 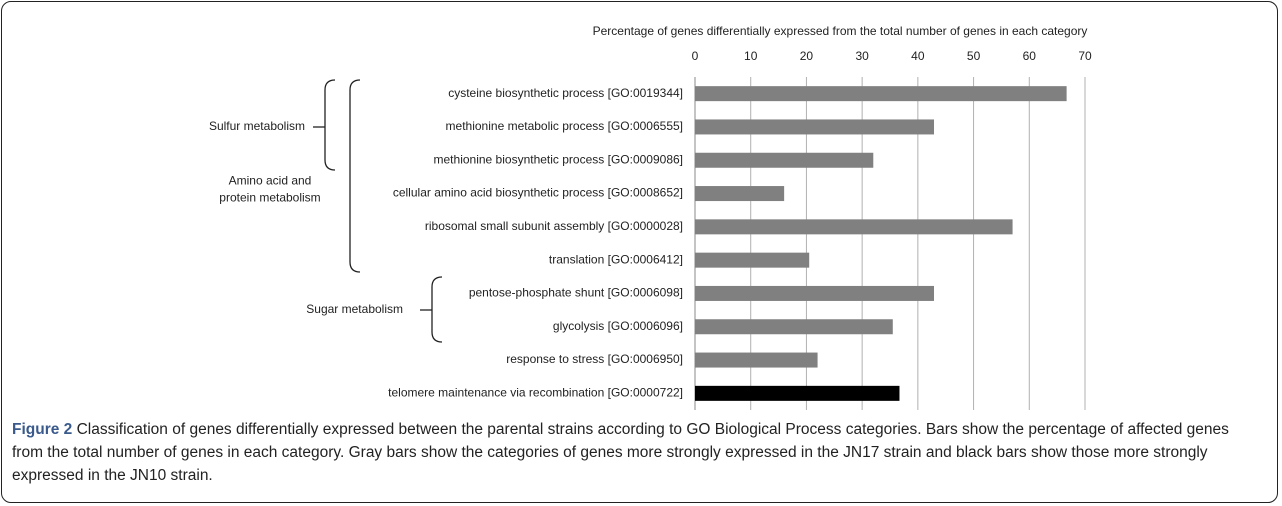 What do you see at coordinates (270, 181) in the screenshot?
I see `group-label: Amino acid and` at bounding box center [270, 181].